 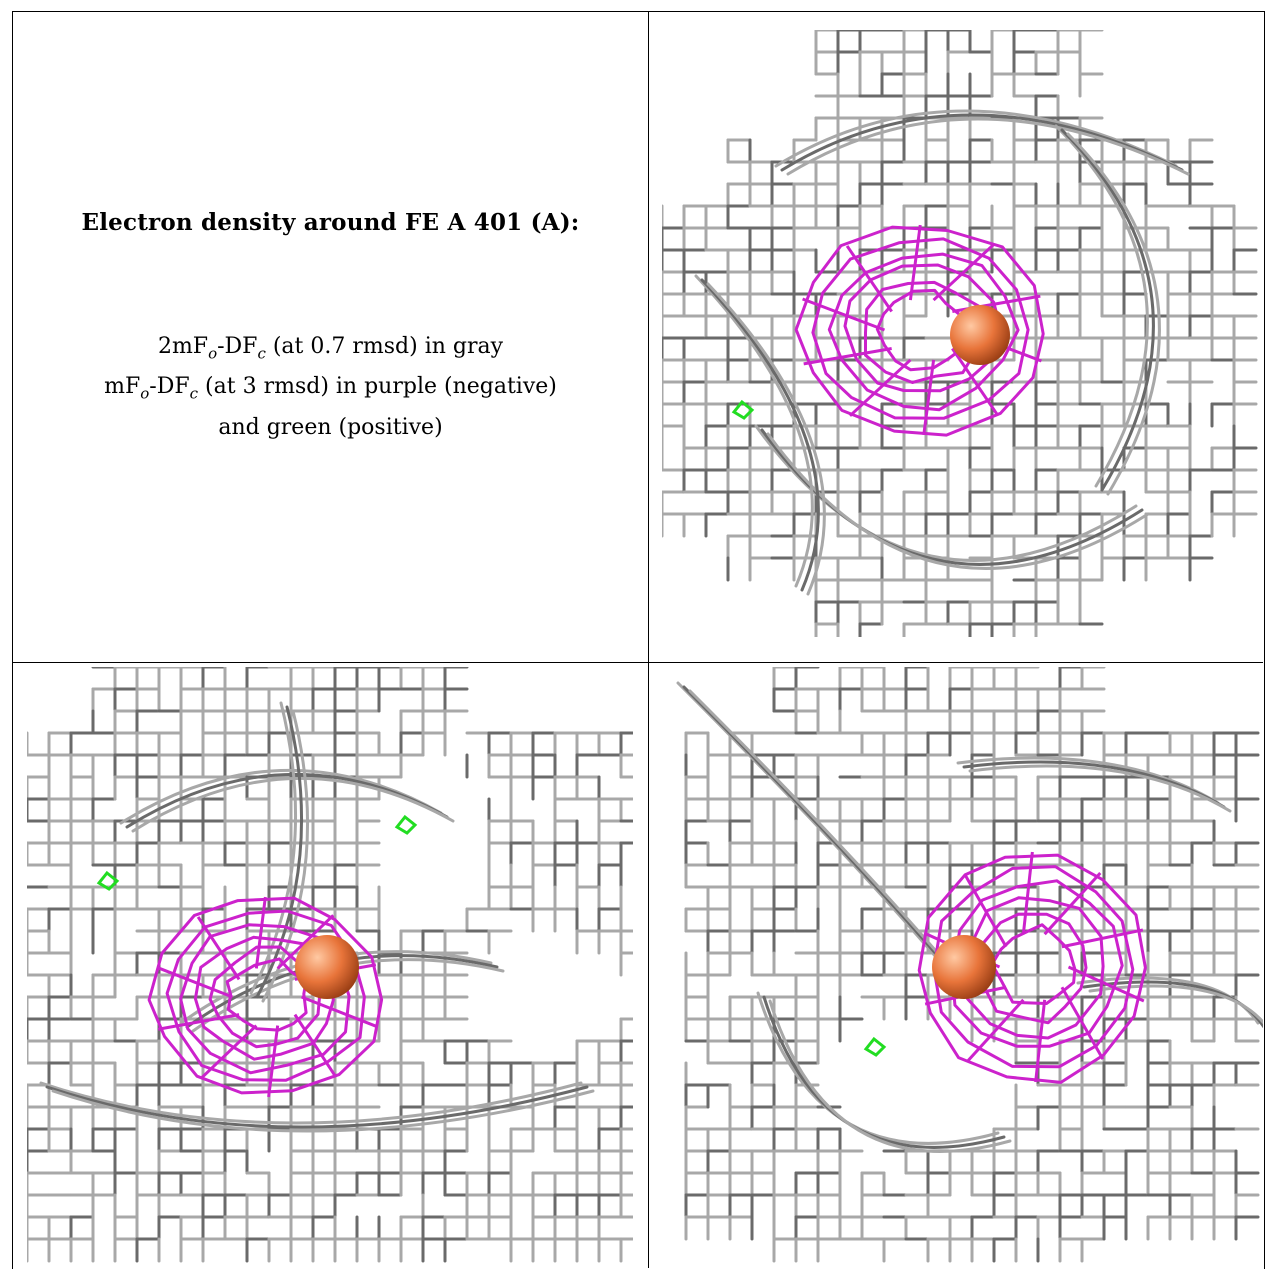 I want to click on row-divider, so click(x=637, y=662).